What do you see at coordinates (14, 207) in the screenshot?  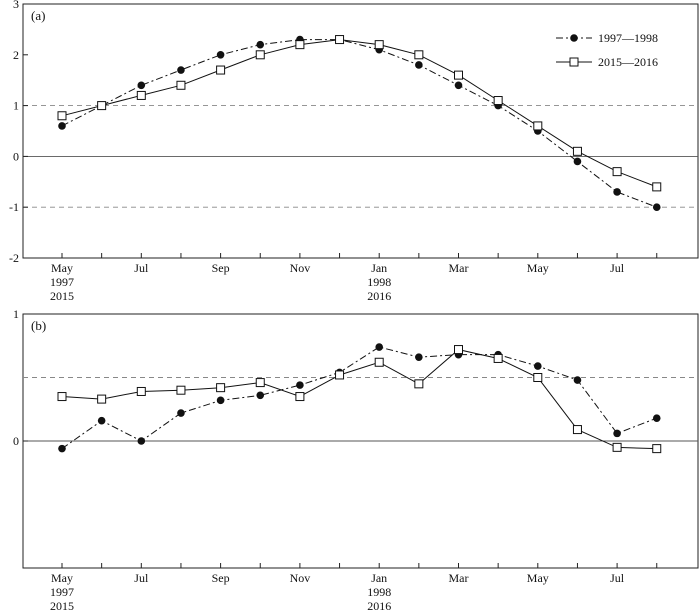 I see `y-tick-label: -1` at bounding box center [14, 207].